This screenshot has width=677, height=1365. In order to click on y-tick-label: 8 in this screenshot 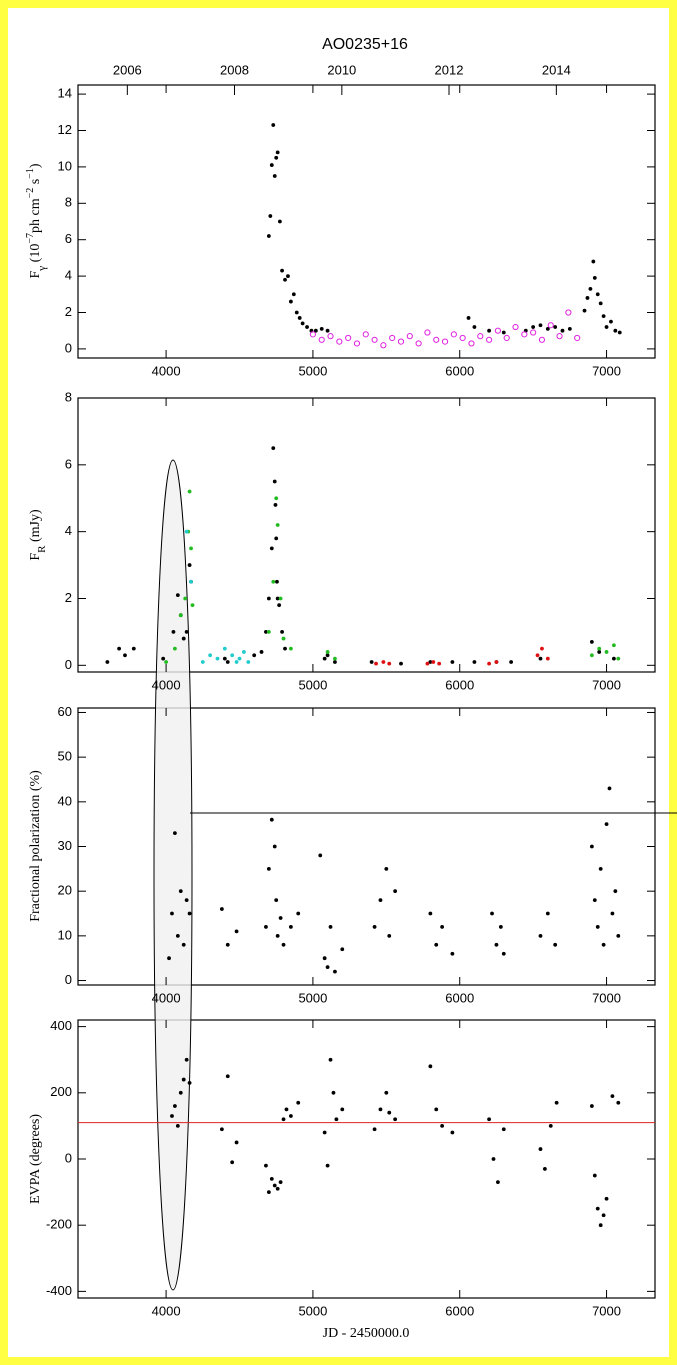, I will do `click(68, 396)`.